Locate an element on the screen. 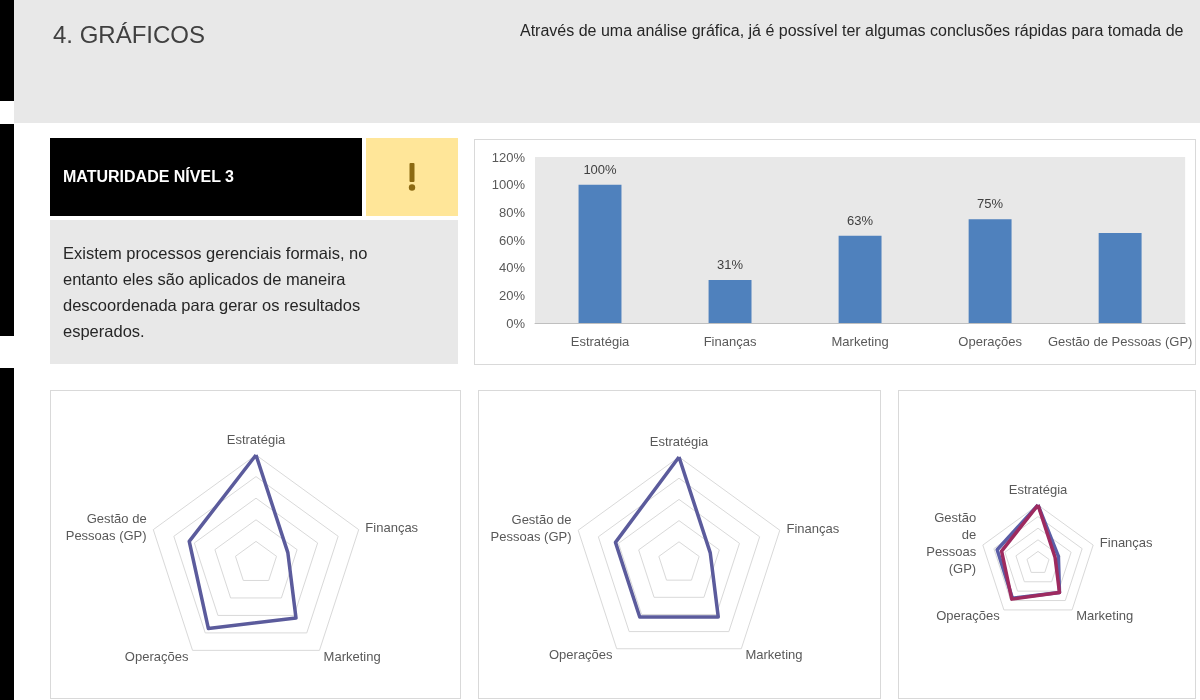 Image resolution: width=1200 pixels, height=700 pixels. data-label: 31% is located at coordinates (730, 265).